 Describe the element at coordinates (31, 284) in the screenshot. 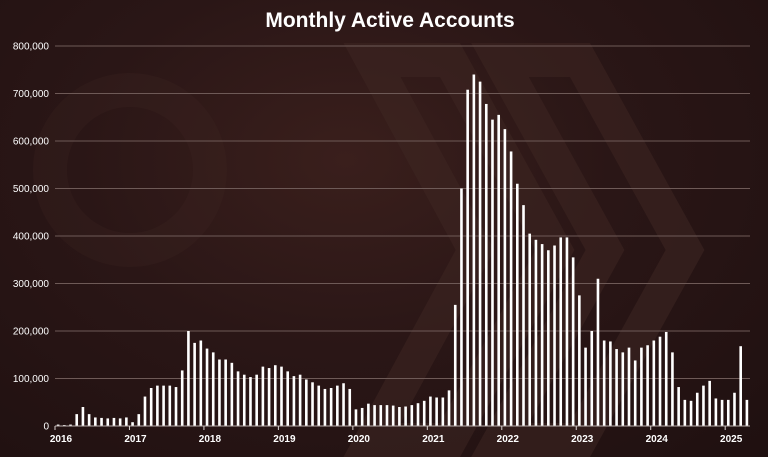

I see `y-tick-label: 300,000` at that location.